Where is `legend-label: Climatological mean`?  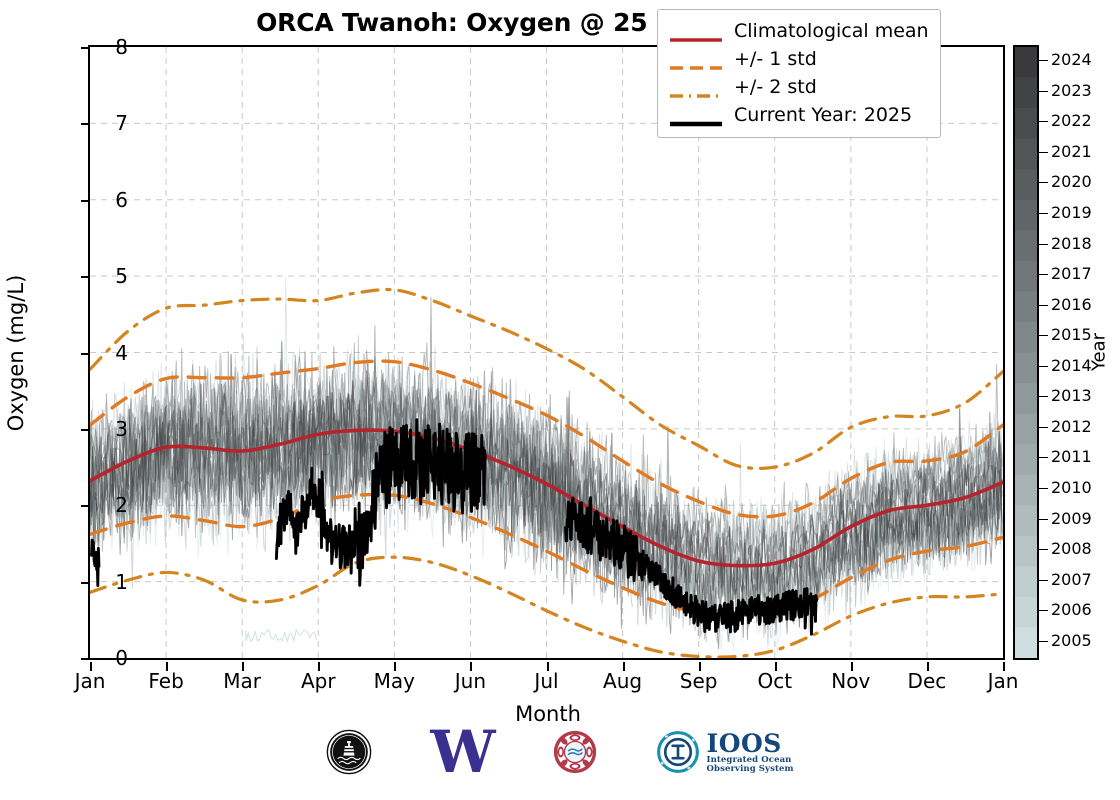 legend-label: Climatological mean is located at coordinates (831, 31).